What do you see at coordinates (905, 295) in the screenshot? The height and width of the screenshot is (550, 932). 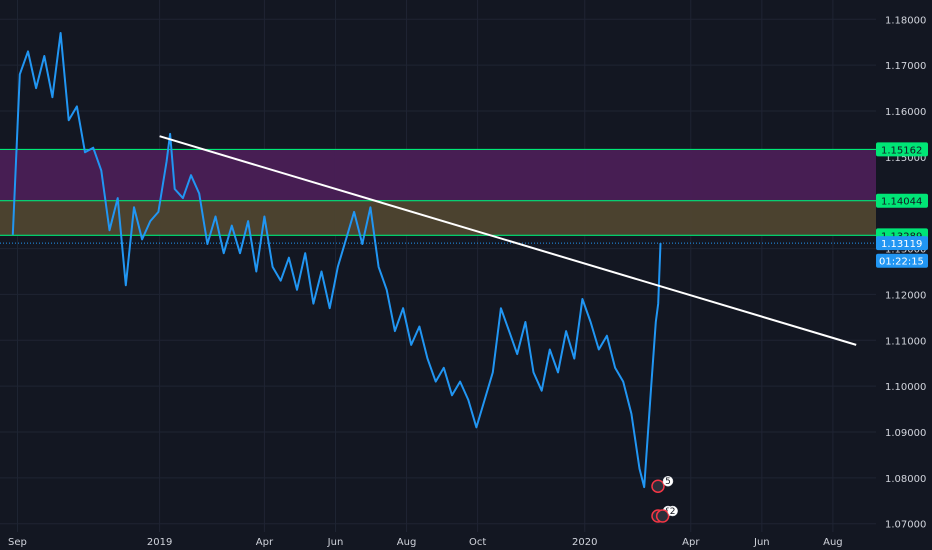 I see `y-axis-tick-label: 1.12000` at bounding box center [905, 295].